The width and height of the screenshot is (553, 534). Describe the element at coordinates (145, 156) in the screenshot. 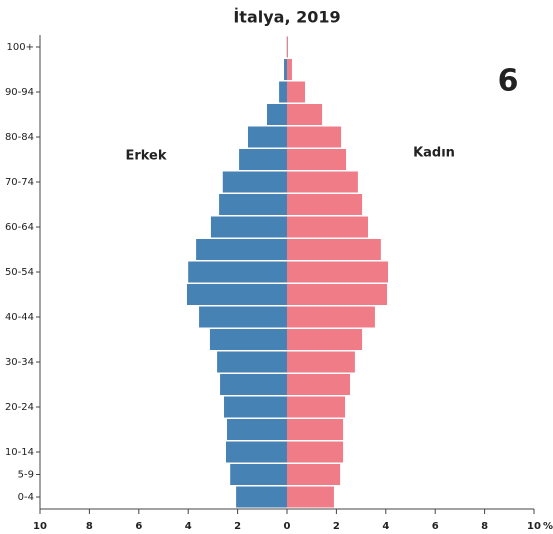

I see `series-label: Erkek` at that location.